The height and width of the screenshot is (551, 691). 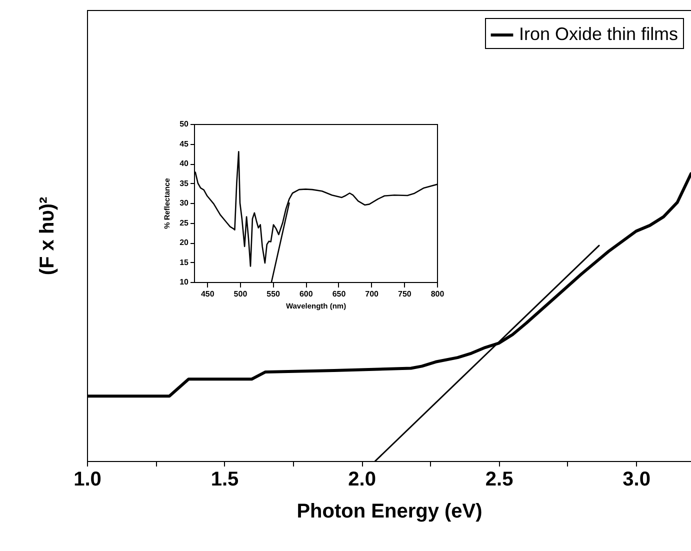 What do you see at coordinates (185, 183) in the screenshot?
I see `y-tick-label: 35` at bounding box center [185, 183].